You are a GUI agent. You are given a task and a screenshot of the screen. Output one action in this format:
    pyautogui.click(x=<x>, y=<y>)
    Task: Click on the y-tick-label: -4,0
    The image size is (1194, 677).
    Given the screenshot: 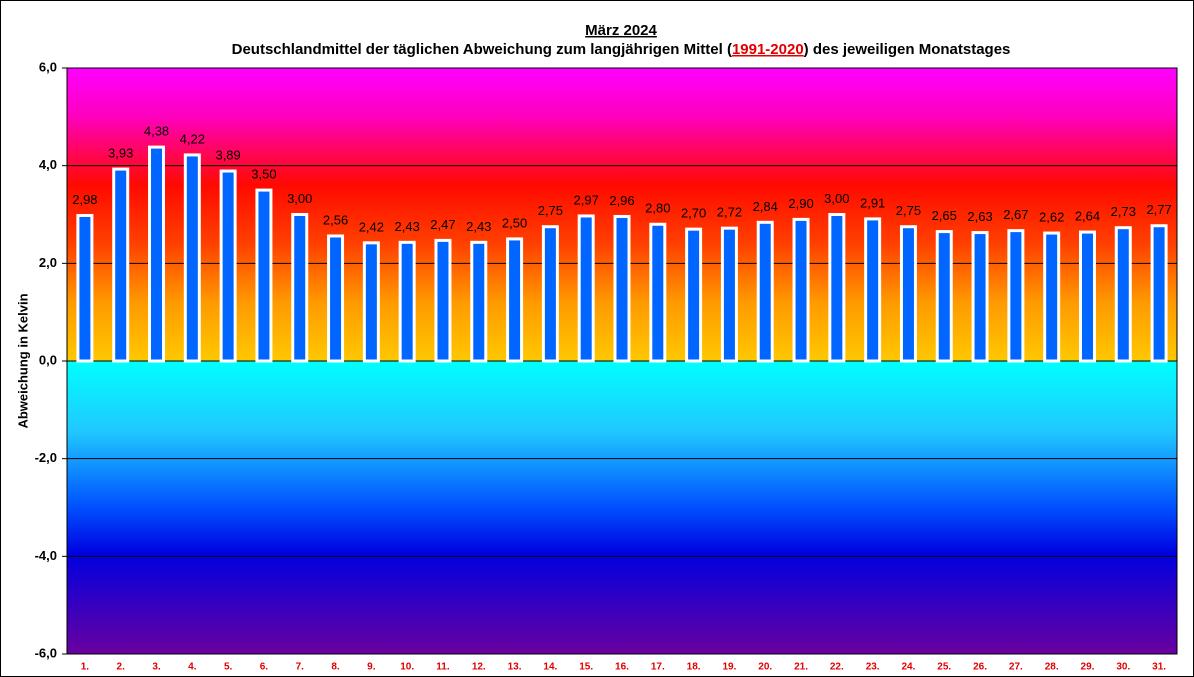 What is the action you would take?
    pyautogui.click(x=46, y=555)
    